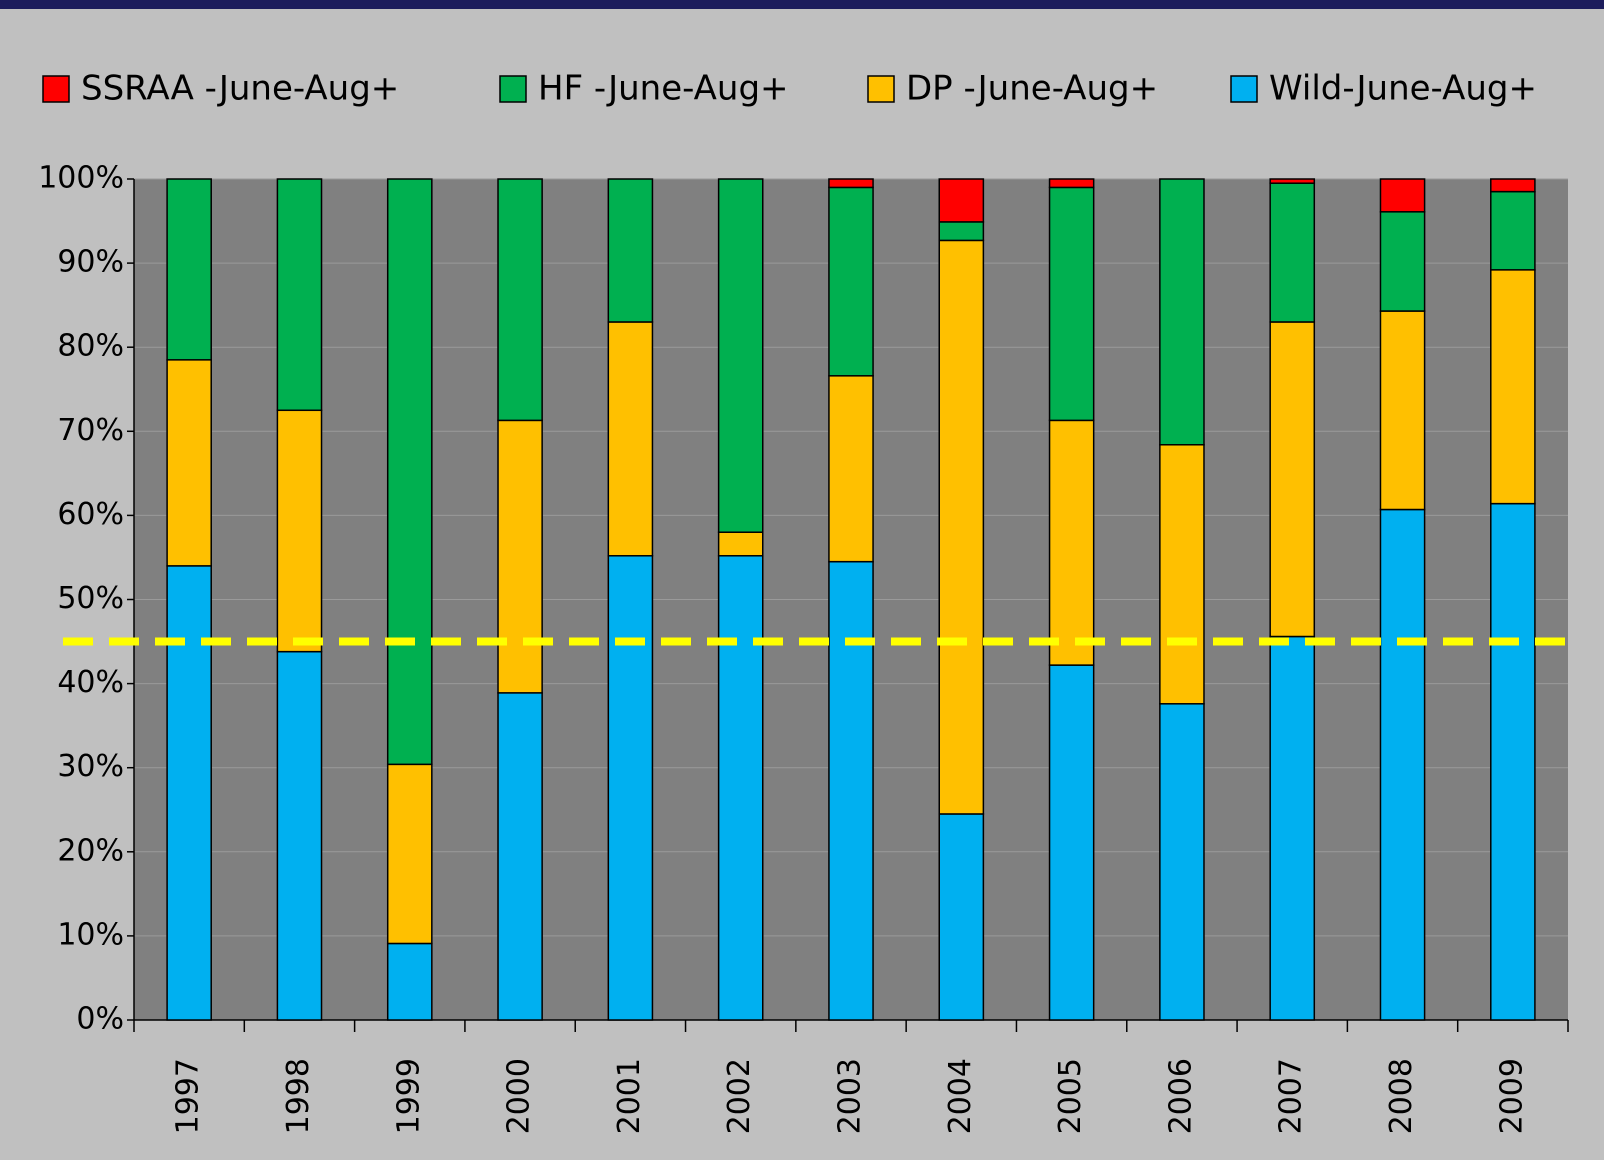 The image size is (1604, 1160). Describe the element at coordinates (960, 1096) in the screenshot. I see `x-tick-label: 2004` at that location.